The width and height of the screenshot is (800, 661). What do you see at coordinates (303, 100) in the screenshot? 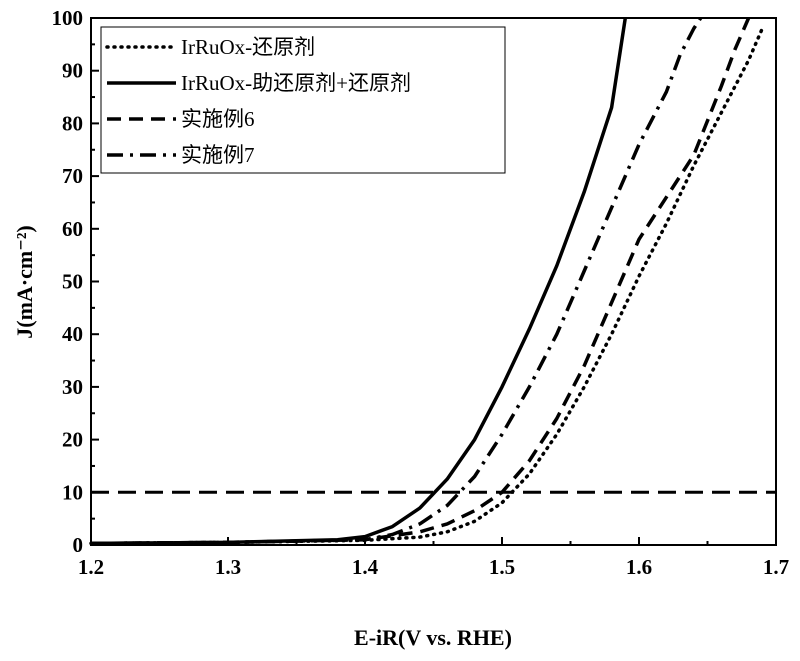
I see `legend-box` at bounding box center [303, 100].